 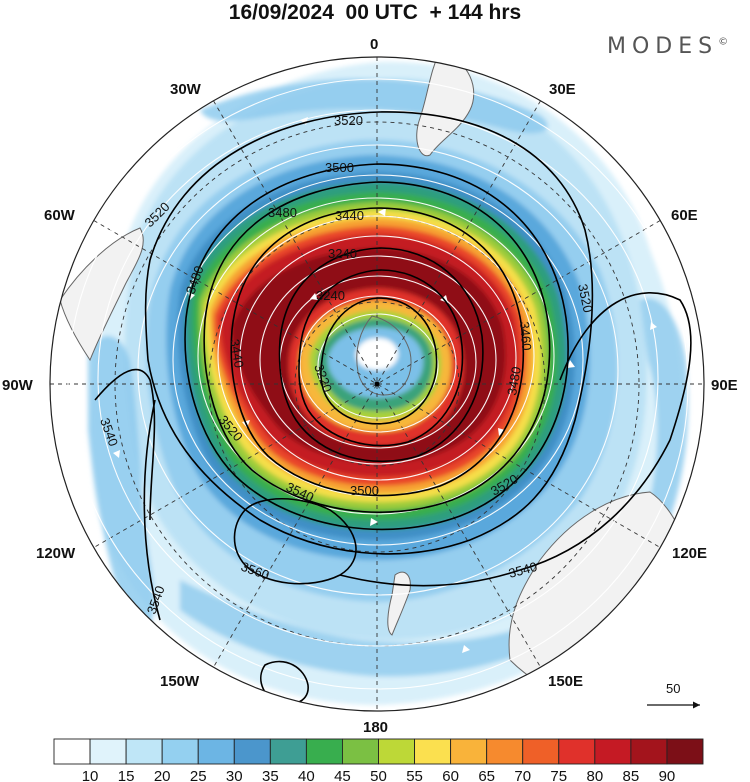 I want to click on contour-3240-b, so click(x=381, y=355).